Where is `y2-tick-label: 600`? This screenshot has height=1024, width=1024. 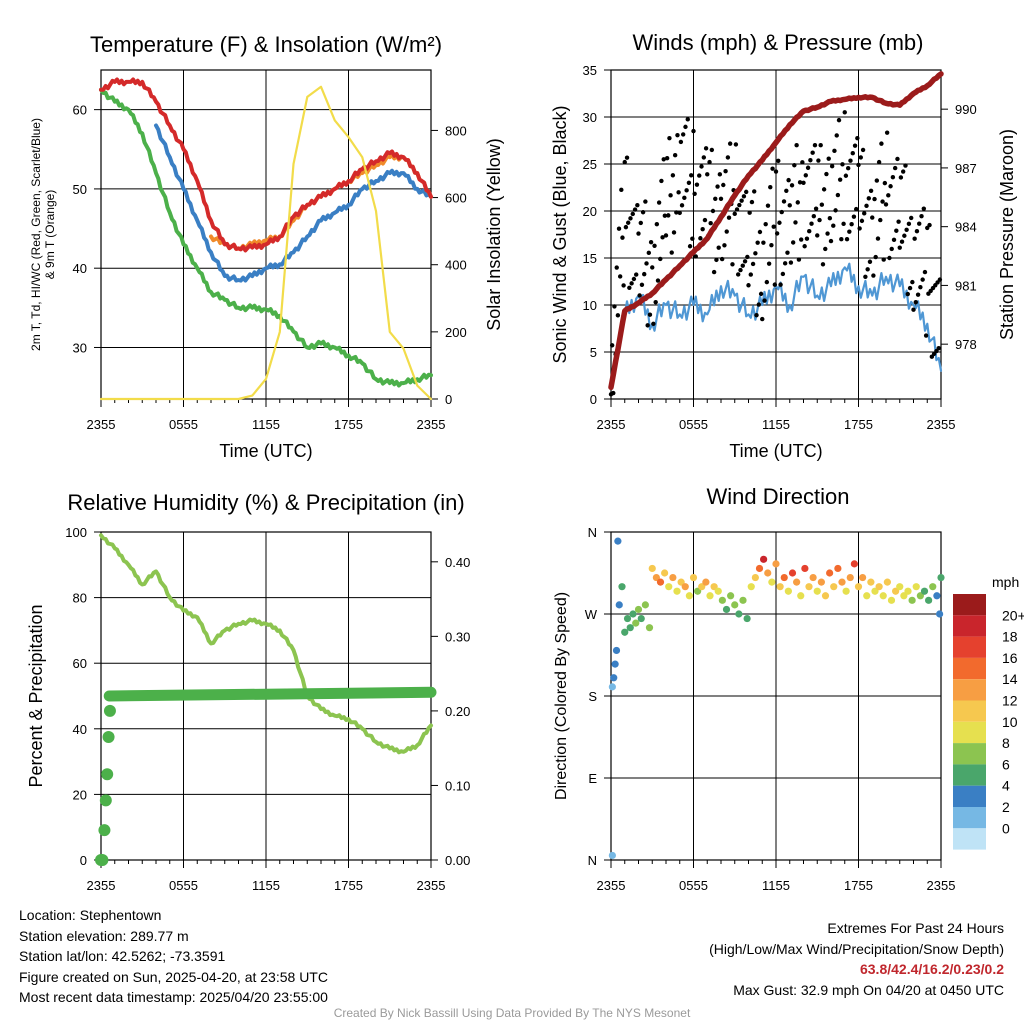 y2-tick-label: 600 is located at coordinates (456, 198).